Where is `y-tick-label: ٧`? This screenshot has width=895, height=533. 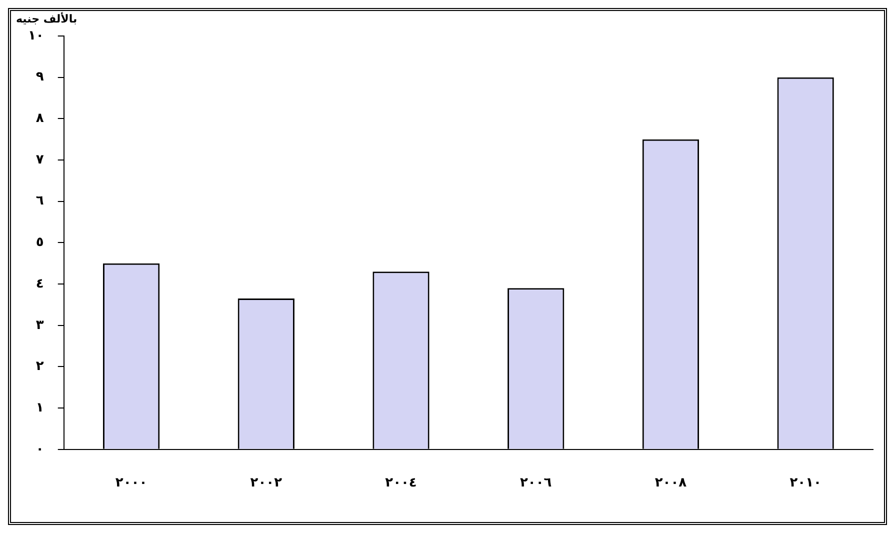 y-tick-label: ٧ is located at coordinates (40, 160).